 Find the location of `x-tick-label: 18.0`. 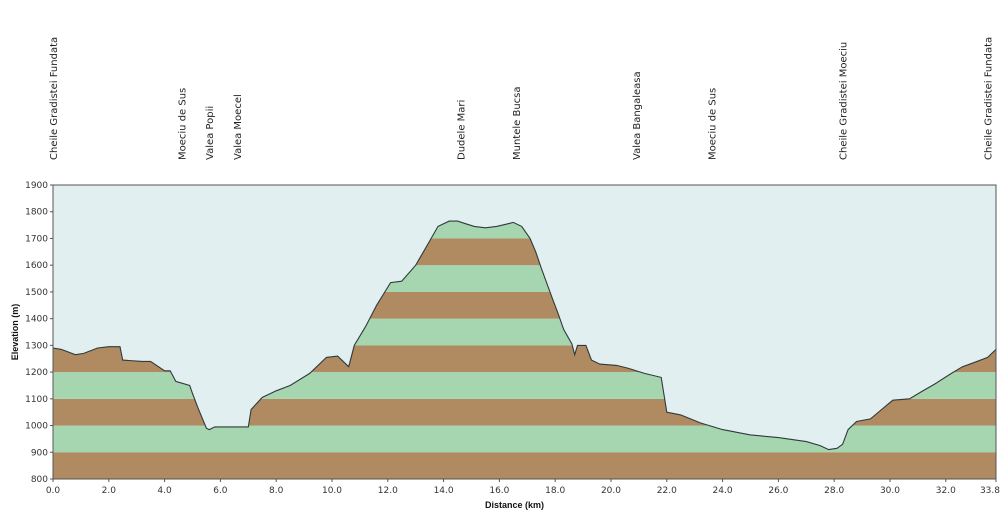

x-tick-label: 18.0 is located at coordinates (555, 491).